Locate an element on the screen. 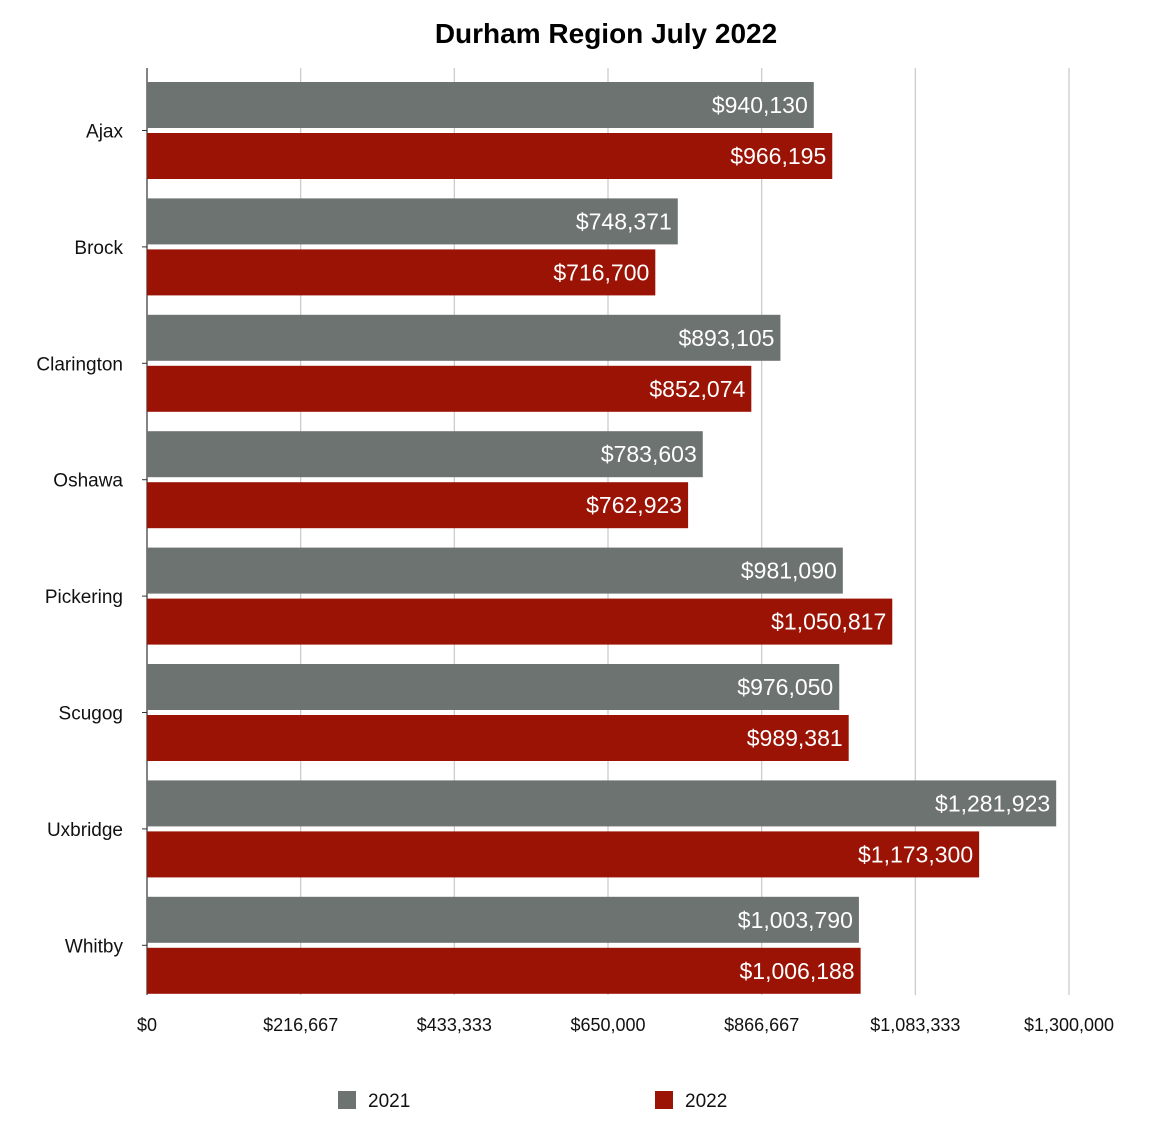 This screenshot has height=1132, width=1150. bar-2022-clarington is located at coordinates (449, 388).